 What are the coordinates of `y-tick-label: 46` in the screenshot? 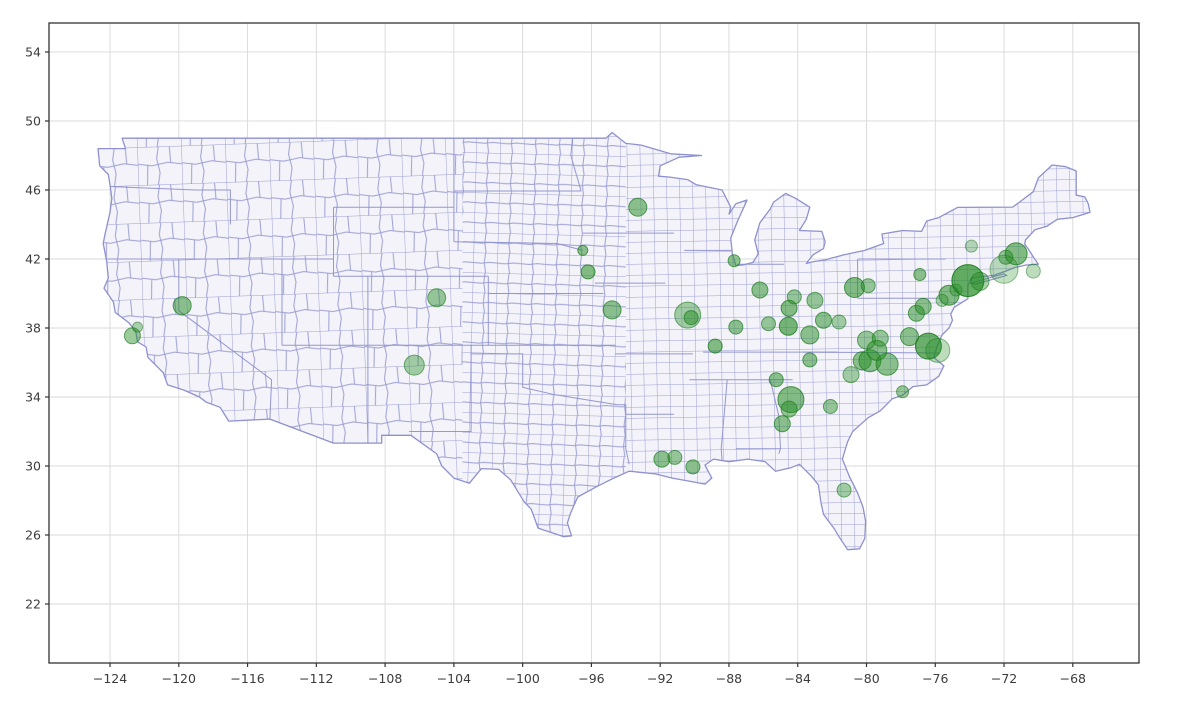 It's located at (33, 189).